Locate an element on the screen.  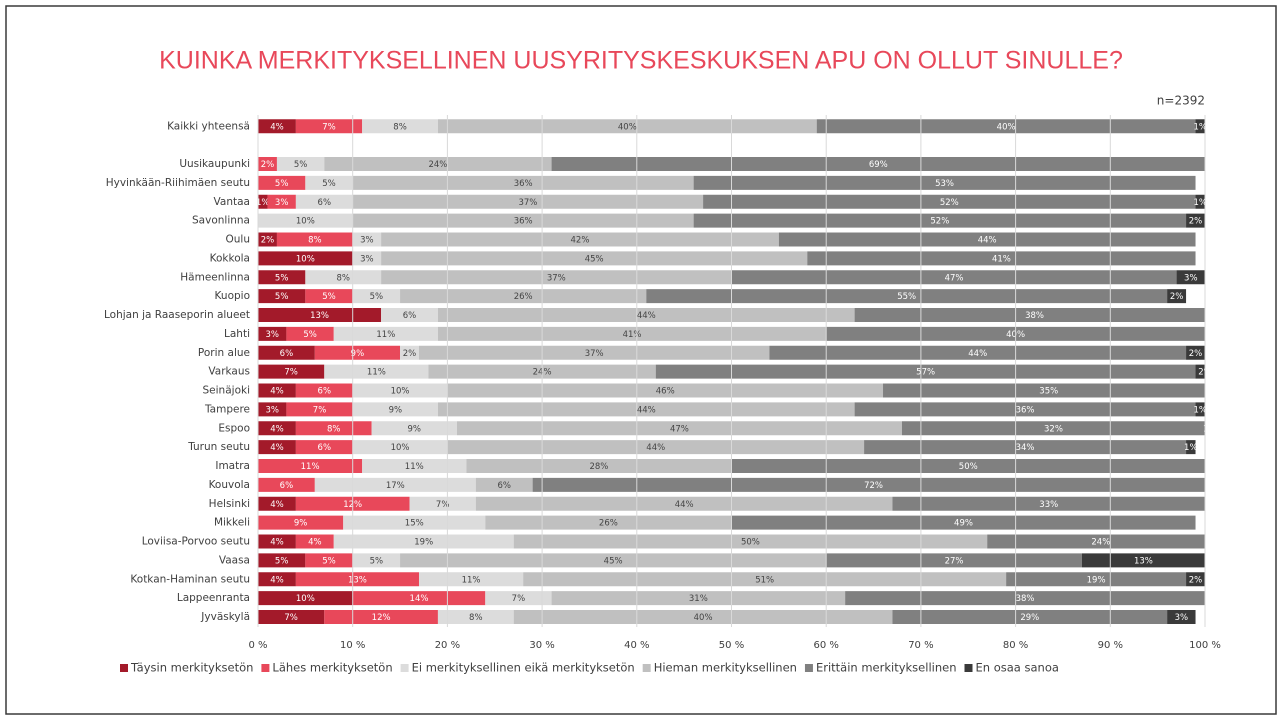
value-label: 17% is located at coordinates (395, 486).